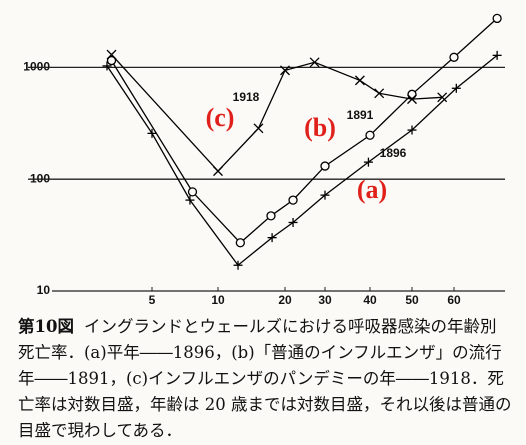 This screenshot has height=445, width=526. What do you see at coordinates (372, 189) in the screenshot?
I see `series-label: (a)` at bounding box center [372, 189].